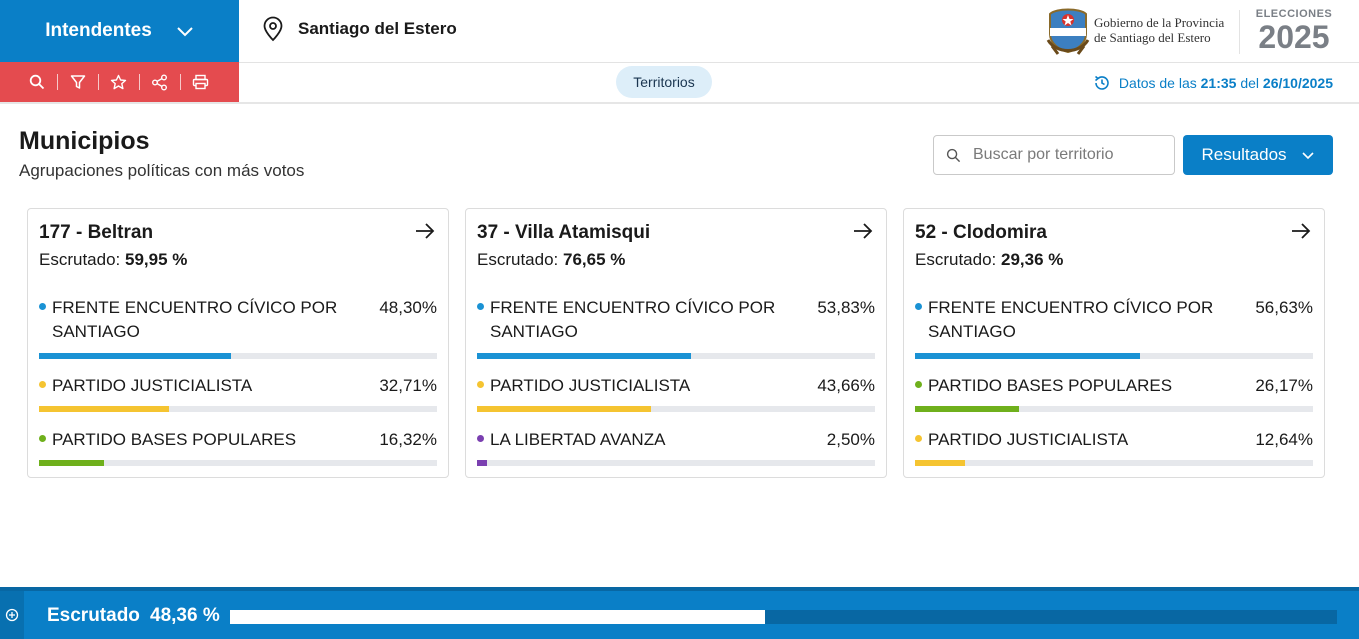 Image resolution: width=1359 pixels, height=639 pixels. I want to click on results-dropdown-button: Resultados, so click(1258, 155).